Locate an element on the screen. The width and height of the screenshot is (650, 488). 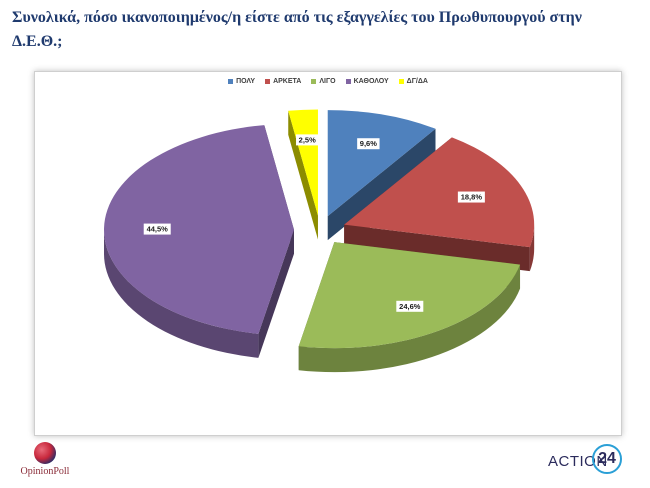
legend-label: ΚΑΘΟΛΟΥ is located at coordinates (371, 81).